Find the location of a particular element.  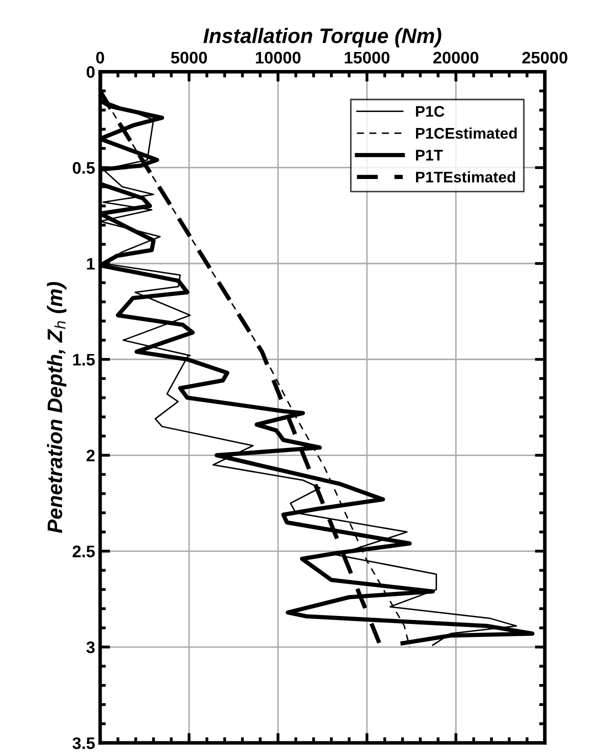

x-tick-label: 5000 is located at coordinates (189, 58).